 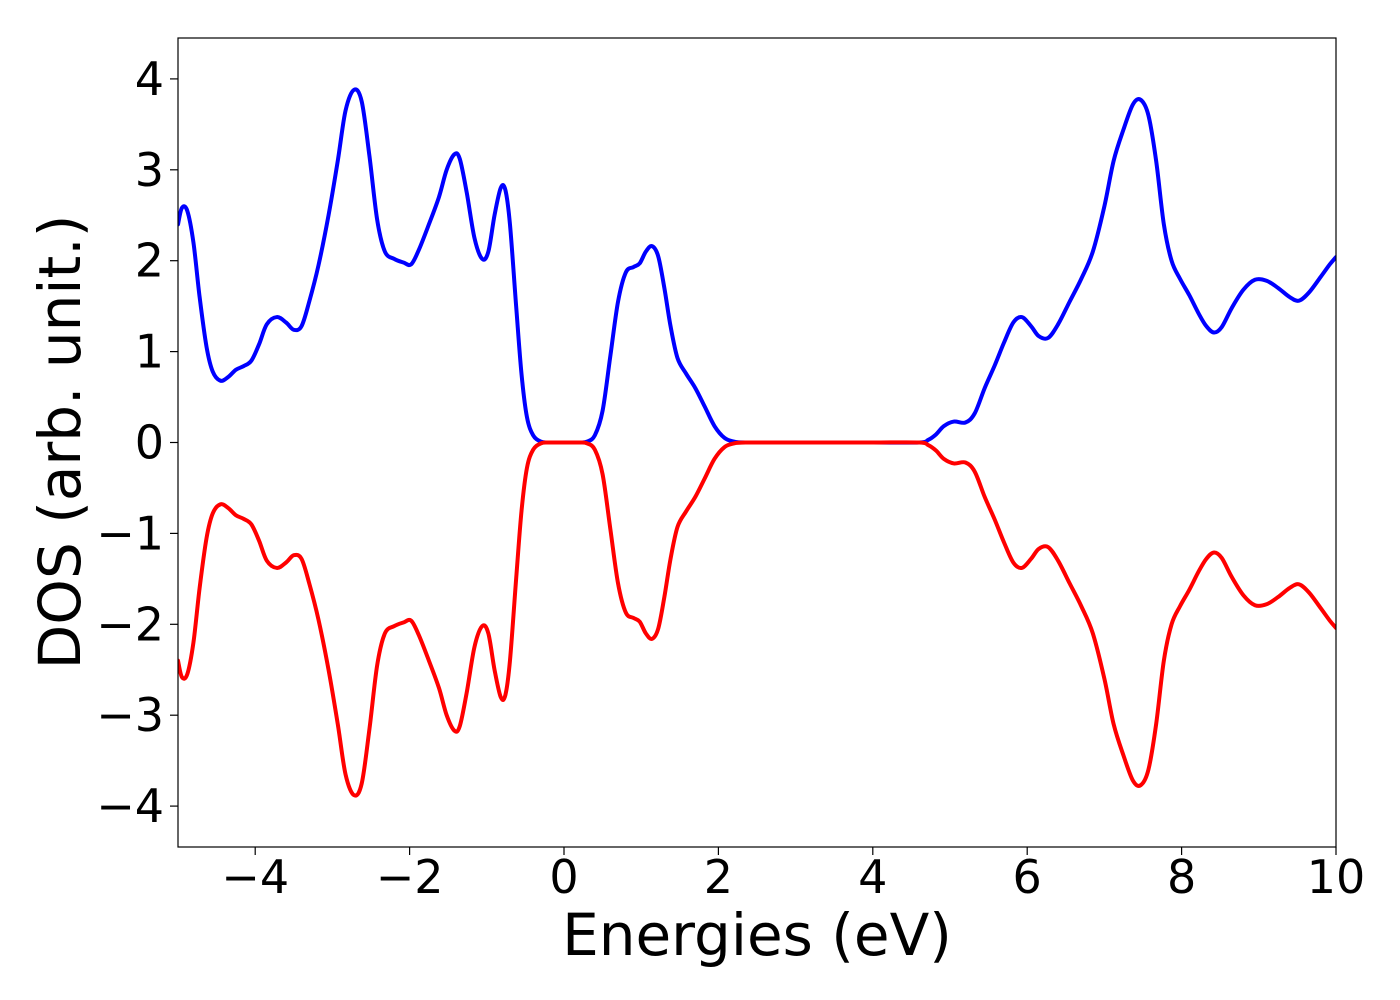 What do you see at coordinates (149, 170) in the screenshot?
I see `y-tick-label: 3` at bounding box center [149, 170].